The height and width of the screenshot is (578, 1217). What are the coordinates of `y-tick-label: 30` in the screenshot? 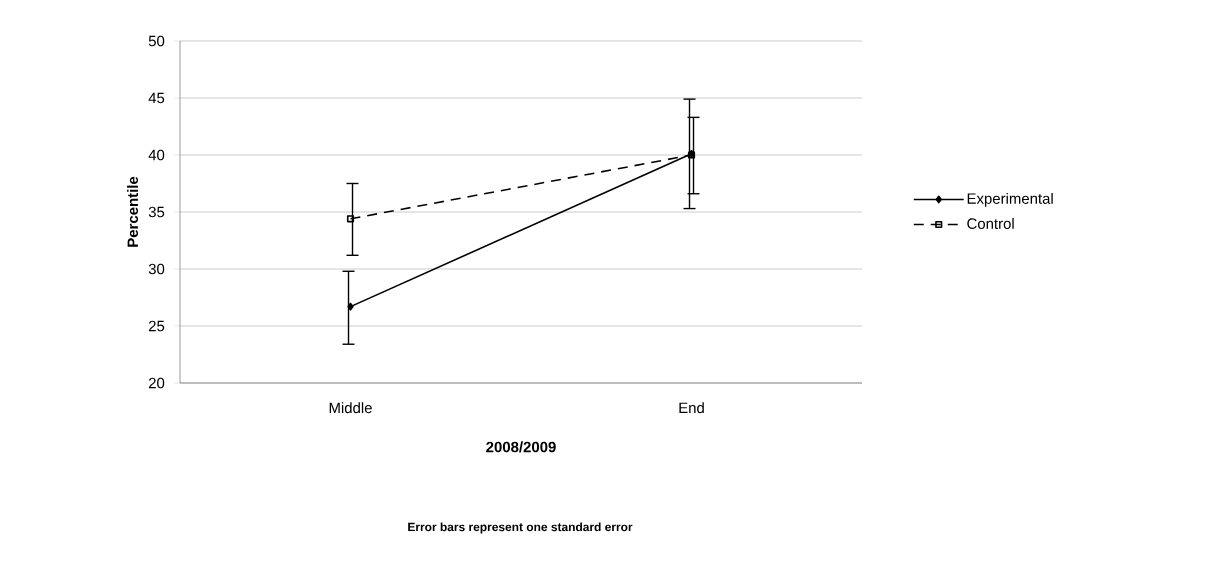 It's located at (156, 269).